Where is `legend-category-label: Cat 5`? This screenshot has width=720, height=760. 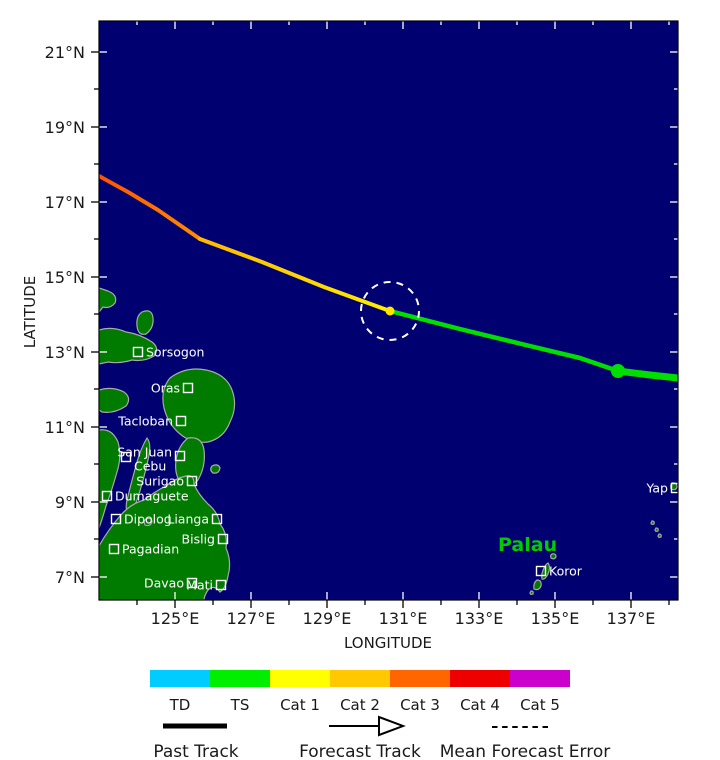
legend-category-label: Cat 5 is located at coordinates (540, 705).